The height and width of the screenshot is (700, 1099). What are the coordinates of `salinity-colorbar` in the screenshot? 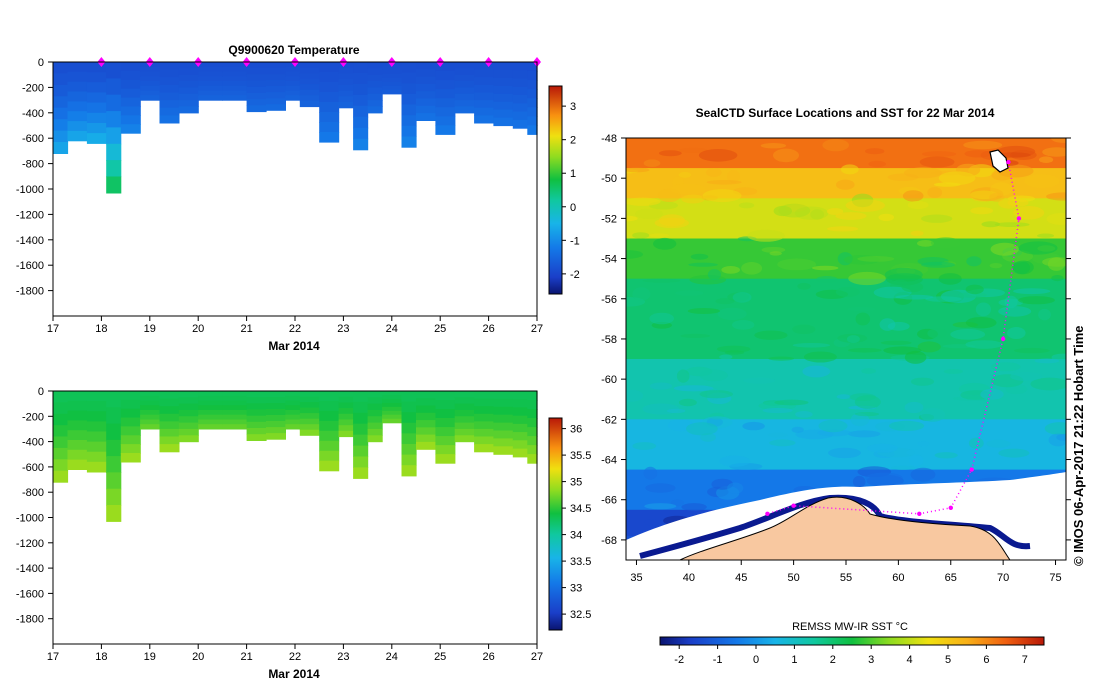 It's located at (555, 524).